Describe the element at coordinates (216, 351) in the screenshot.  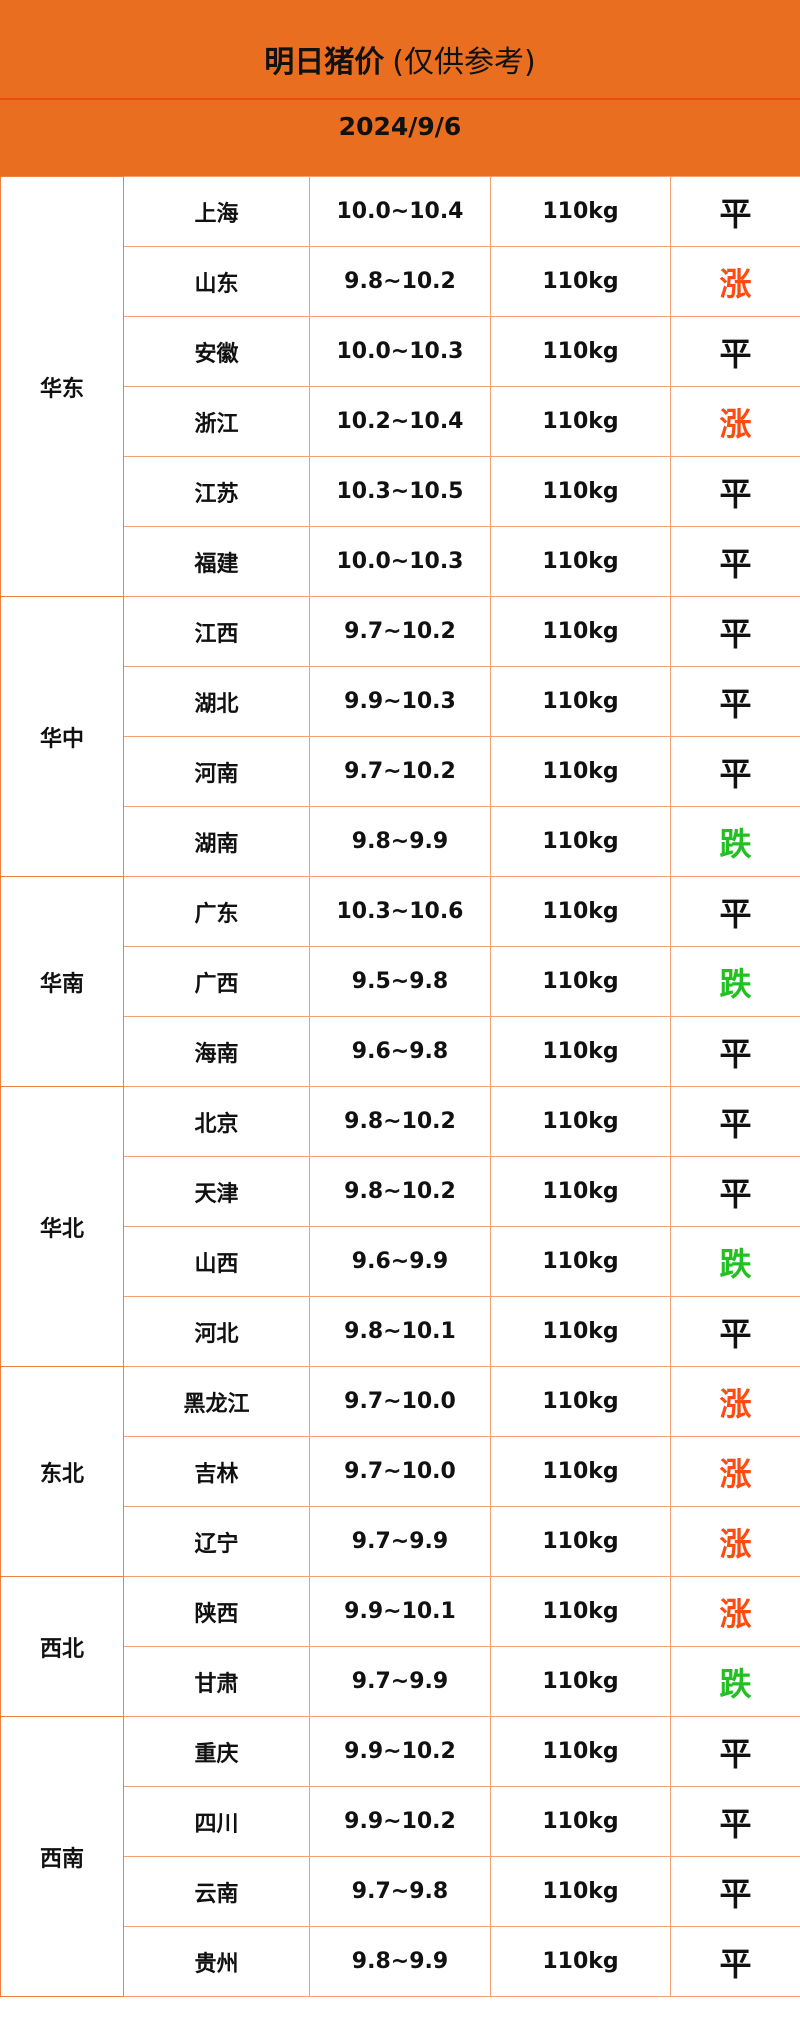
I see `province-cell: 安徽` at that location.